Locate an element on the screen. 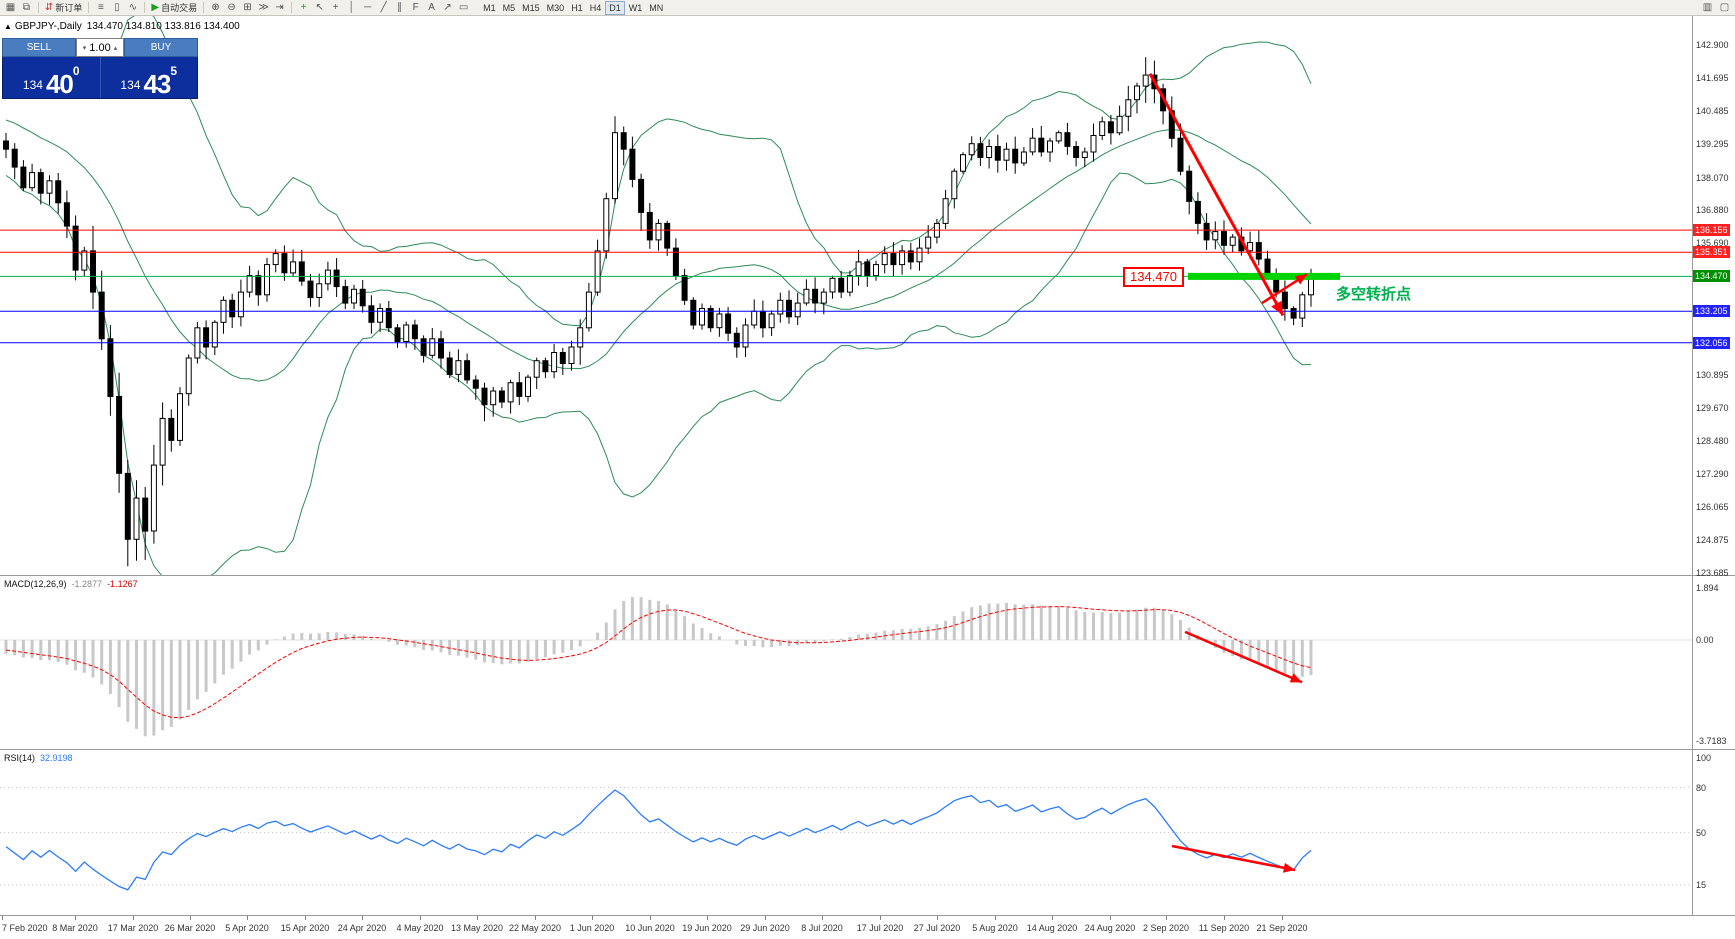 This screenshot has height=939, width=1735. arrow-tools-button: ↗ is located at coordinates (447, 8).